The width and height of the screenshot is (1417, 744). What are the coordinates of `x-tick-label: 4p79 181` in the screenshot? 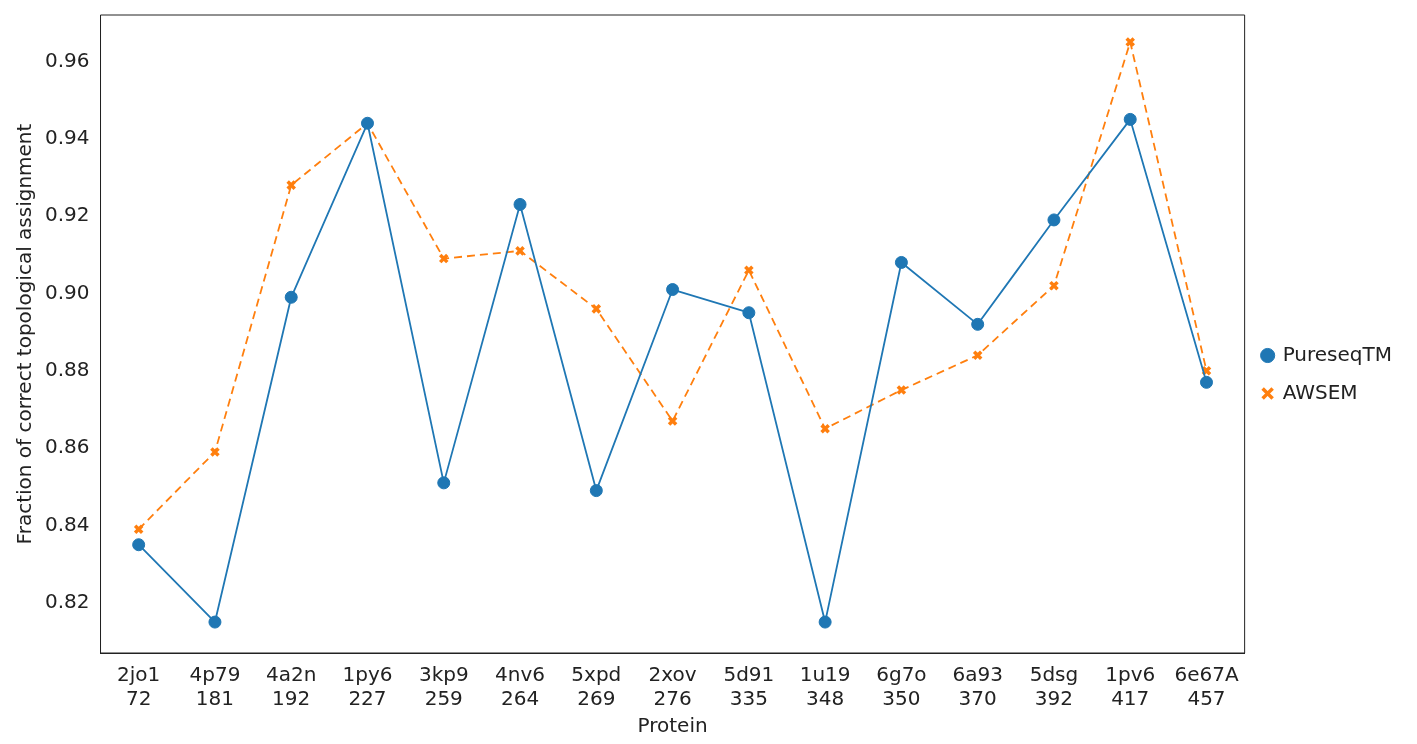 It's located at (215, 686).